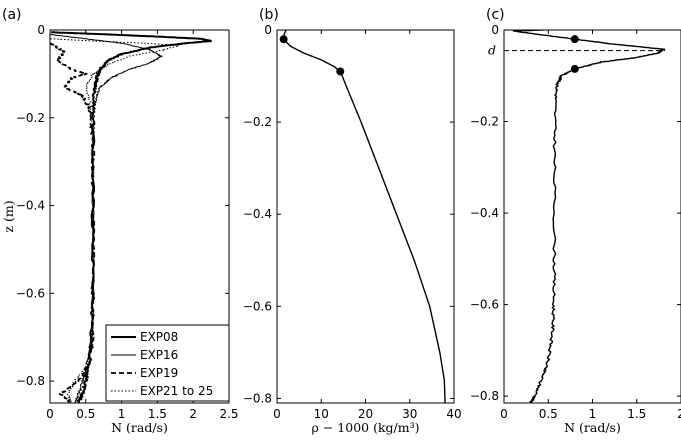  Describe the element at coordinates (366, 427) in the screenshot. I see `x-axis-label: ρ − 1000 (kg/m³)` at that location.